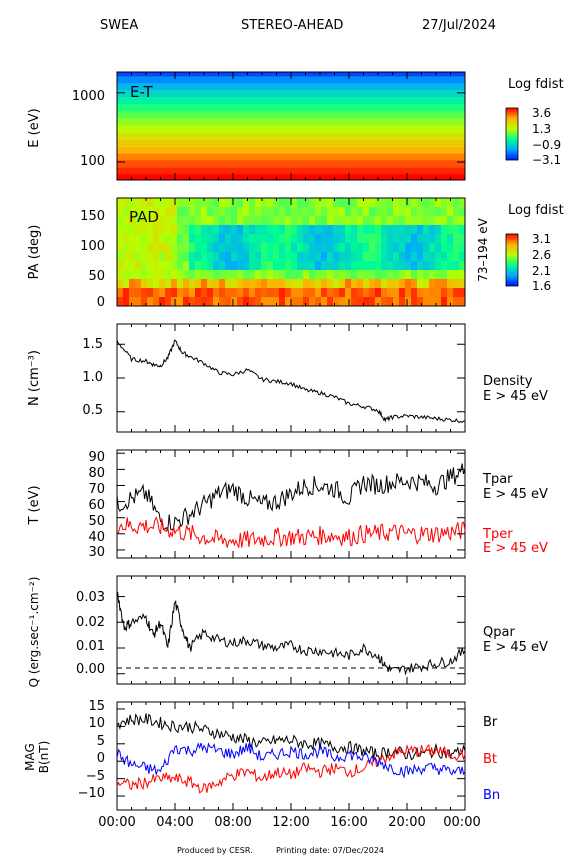  I want to click on bt-legend: Bt, so click(490, 759).